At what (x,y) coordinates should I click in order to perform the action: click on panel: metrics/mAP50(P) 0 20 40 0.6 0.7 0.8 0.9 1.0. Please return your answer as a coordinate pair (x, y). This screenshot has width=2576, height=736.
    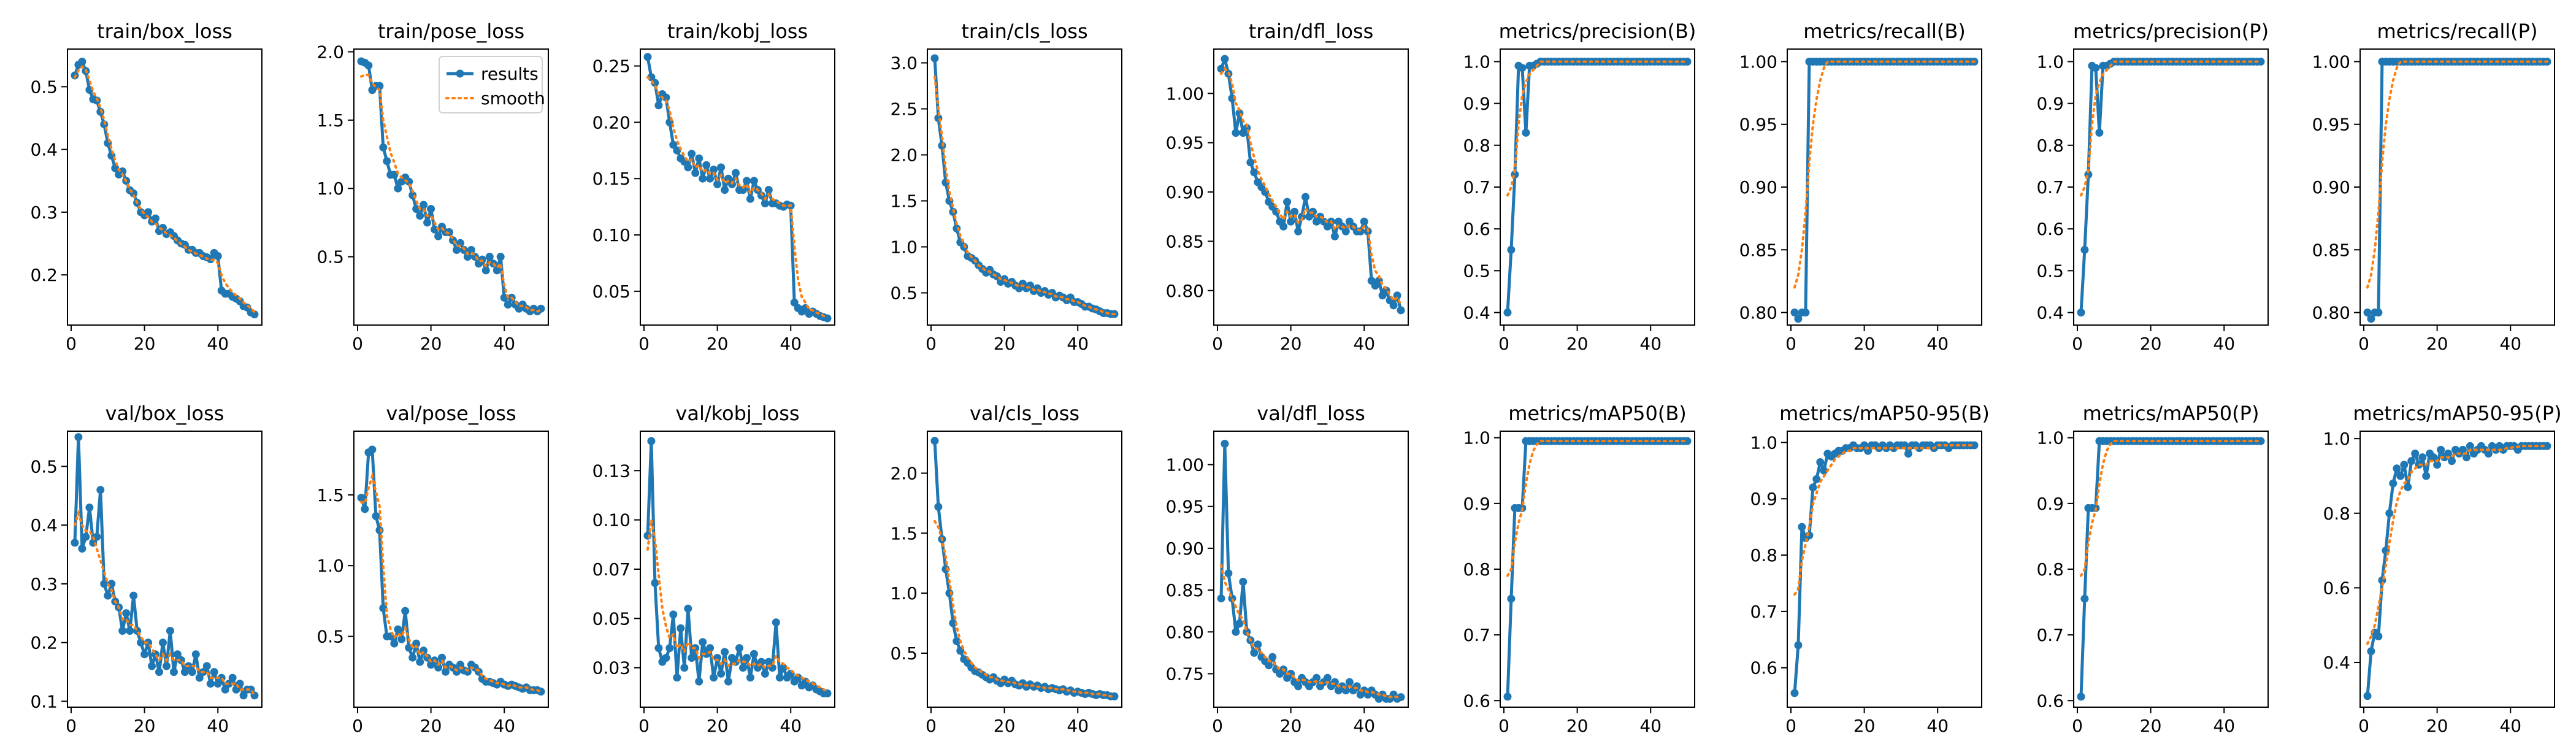
    Looking at the image, I should click on (2152, 569).